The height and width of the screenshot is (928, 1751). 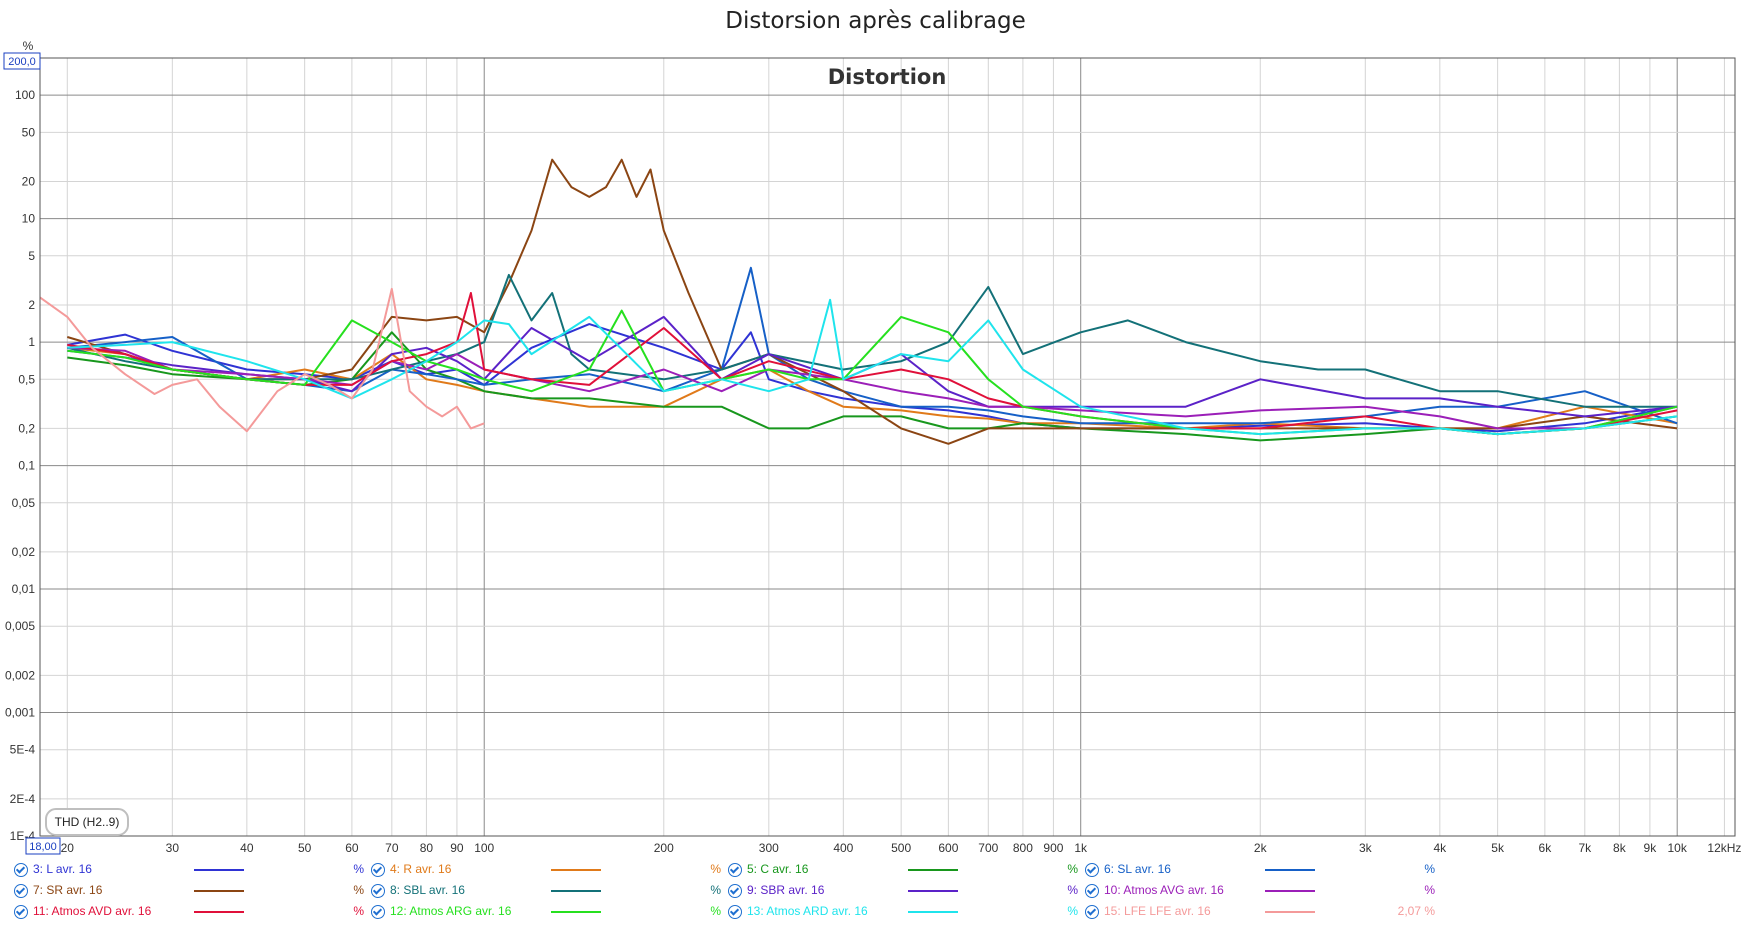 What do you see at coordinates (1546, 848) in the screenshot?
I see `x-tick-label: 6k` at bounding box center [1546, 848].